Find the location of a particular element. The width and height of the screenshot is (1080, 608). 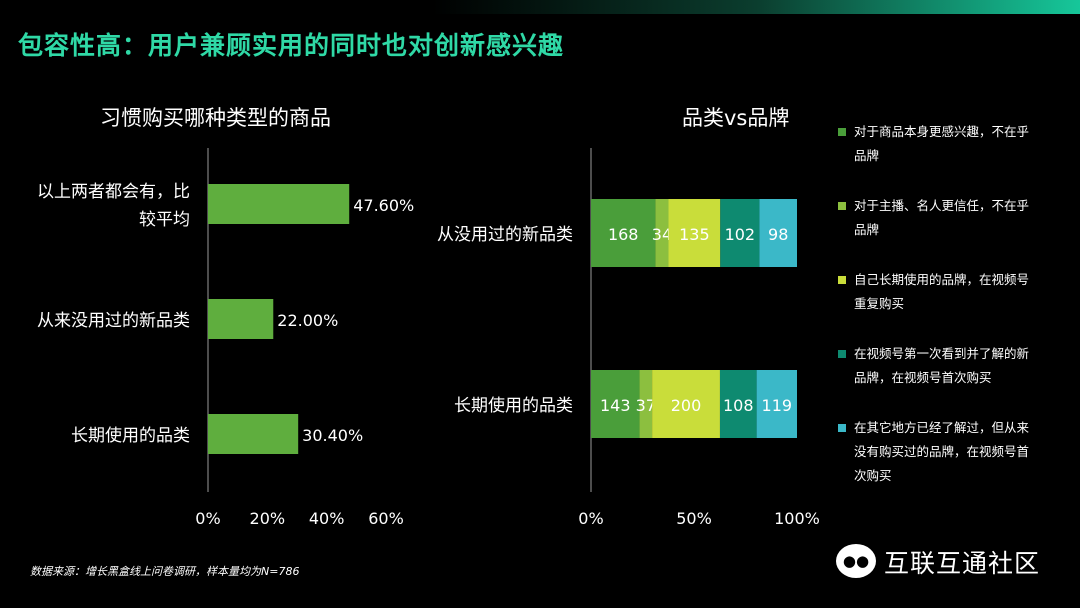

chart1-tick-label: 0% is located at coordinates (207, 518).